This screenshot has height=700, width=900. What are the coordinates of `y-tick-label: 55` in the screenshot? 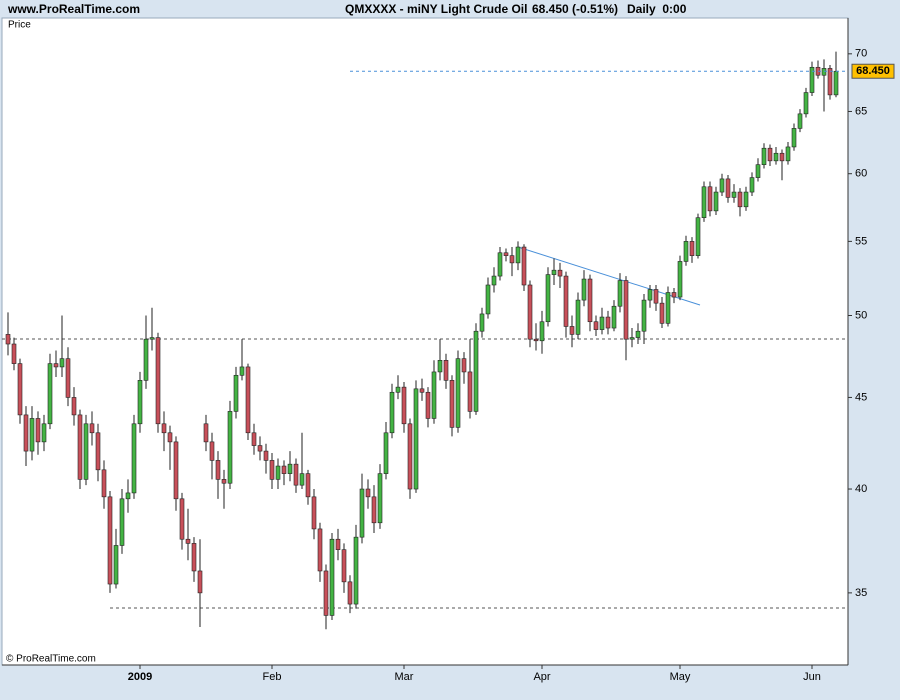 It's located at (861, 241).